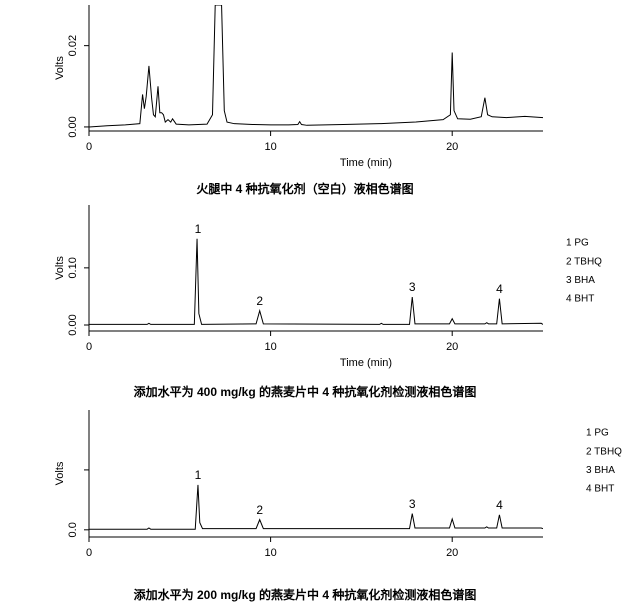 This screenshot has height=608, width=641. I want to click on y-tick-label: 0.10, so click(73, 267).